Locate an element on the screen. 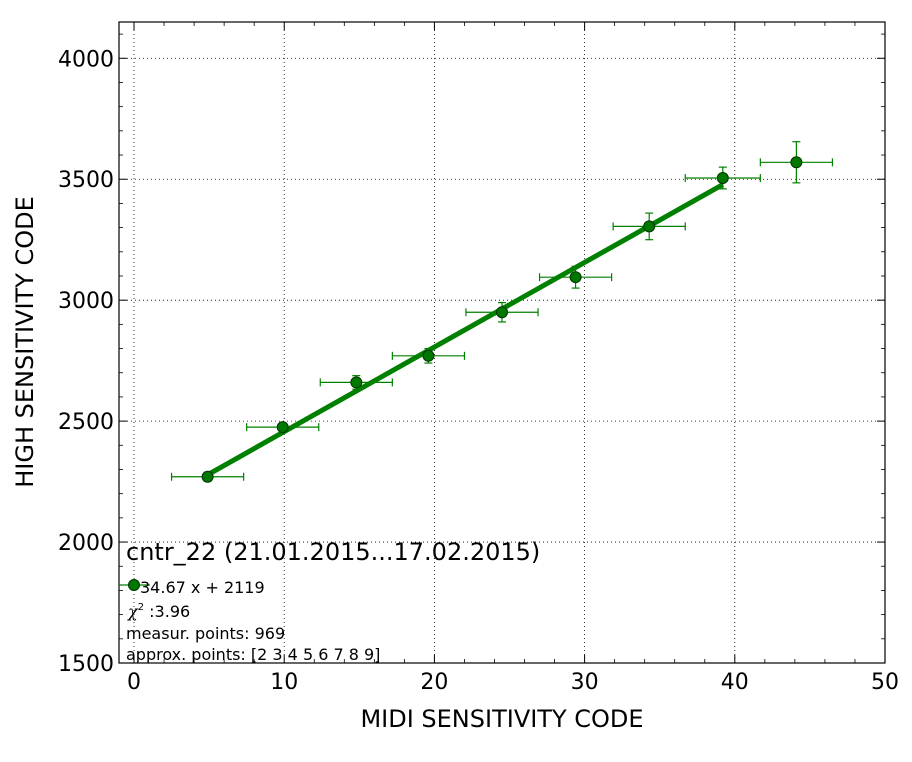 The height and width of the screenshot is (762, 912). chart-title: cntr_22 (21.01.2015...17.02.2015) is located at coordinates (333, 552).